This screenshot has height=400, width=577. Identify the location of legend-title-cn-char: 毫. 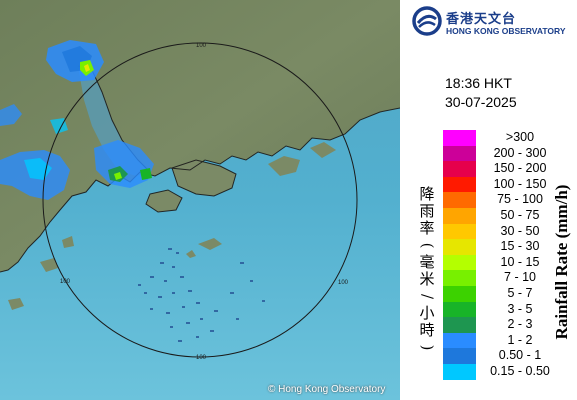
(427, 262).